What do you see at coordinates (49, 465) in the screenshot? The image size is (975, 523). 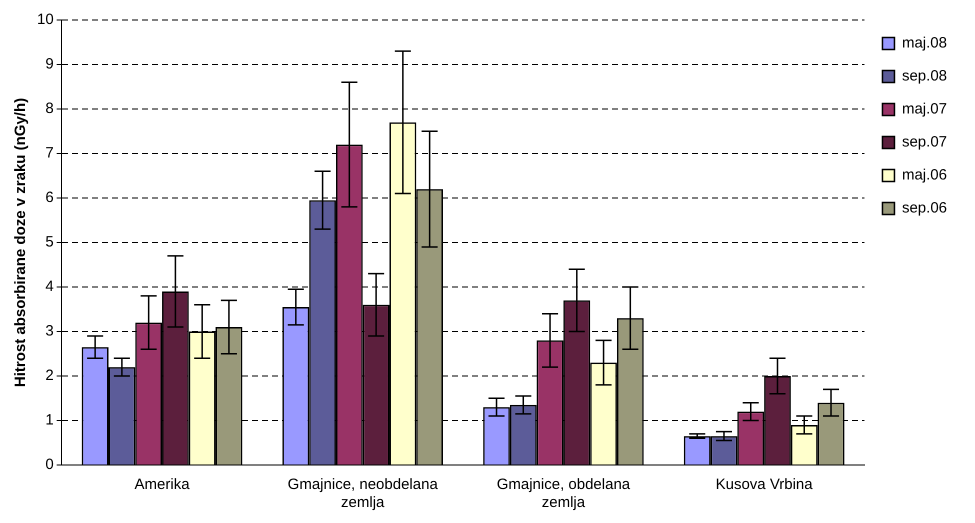 I see `y-tick-label: 0` at bounding box center [49, 465].